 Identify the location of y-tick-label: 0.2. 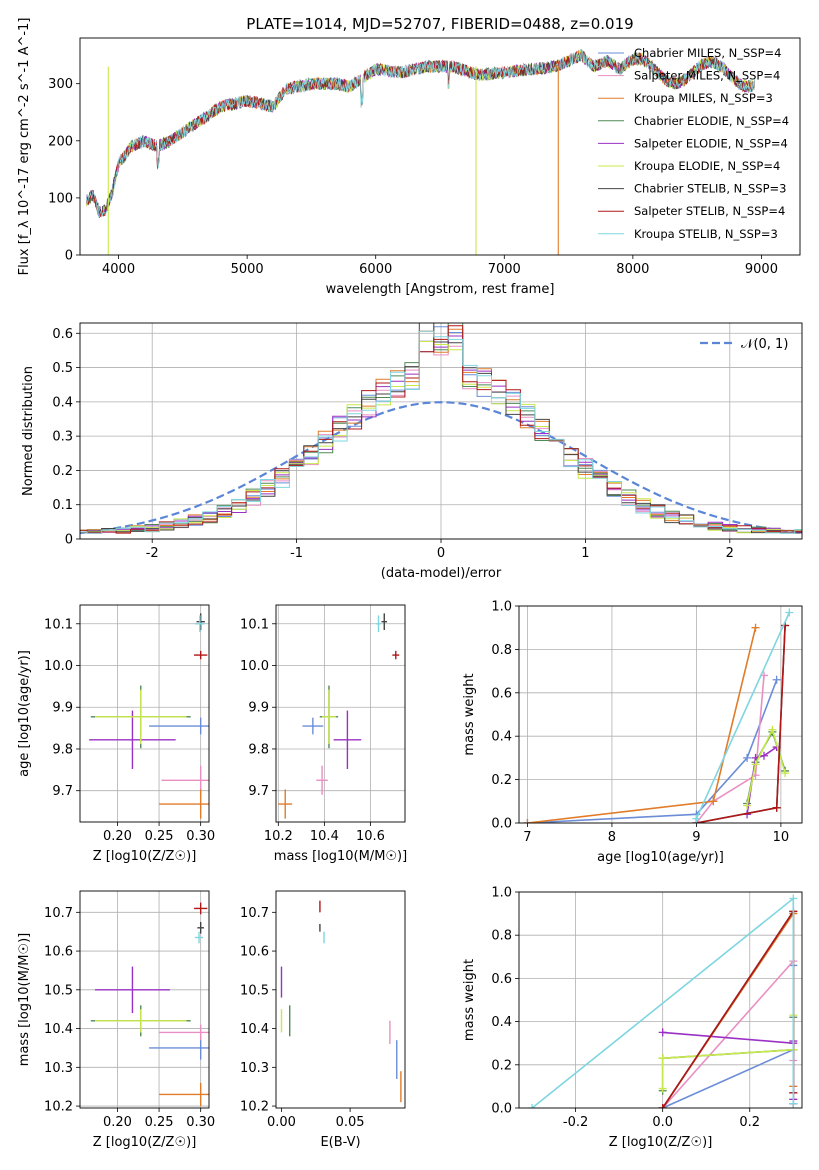
(62, 471).